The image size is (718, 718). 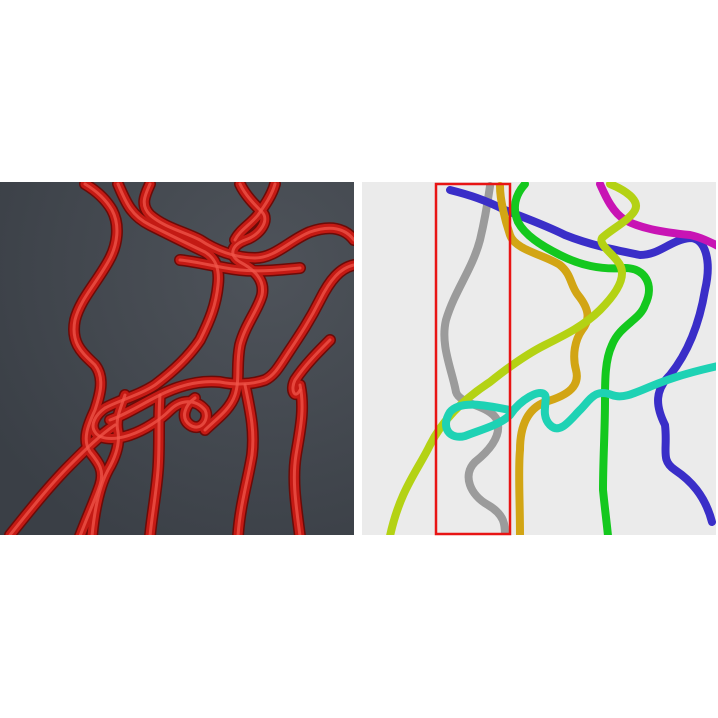 I want to click on tube-12-shading, so click(x=62, y=479).